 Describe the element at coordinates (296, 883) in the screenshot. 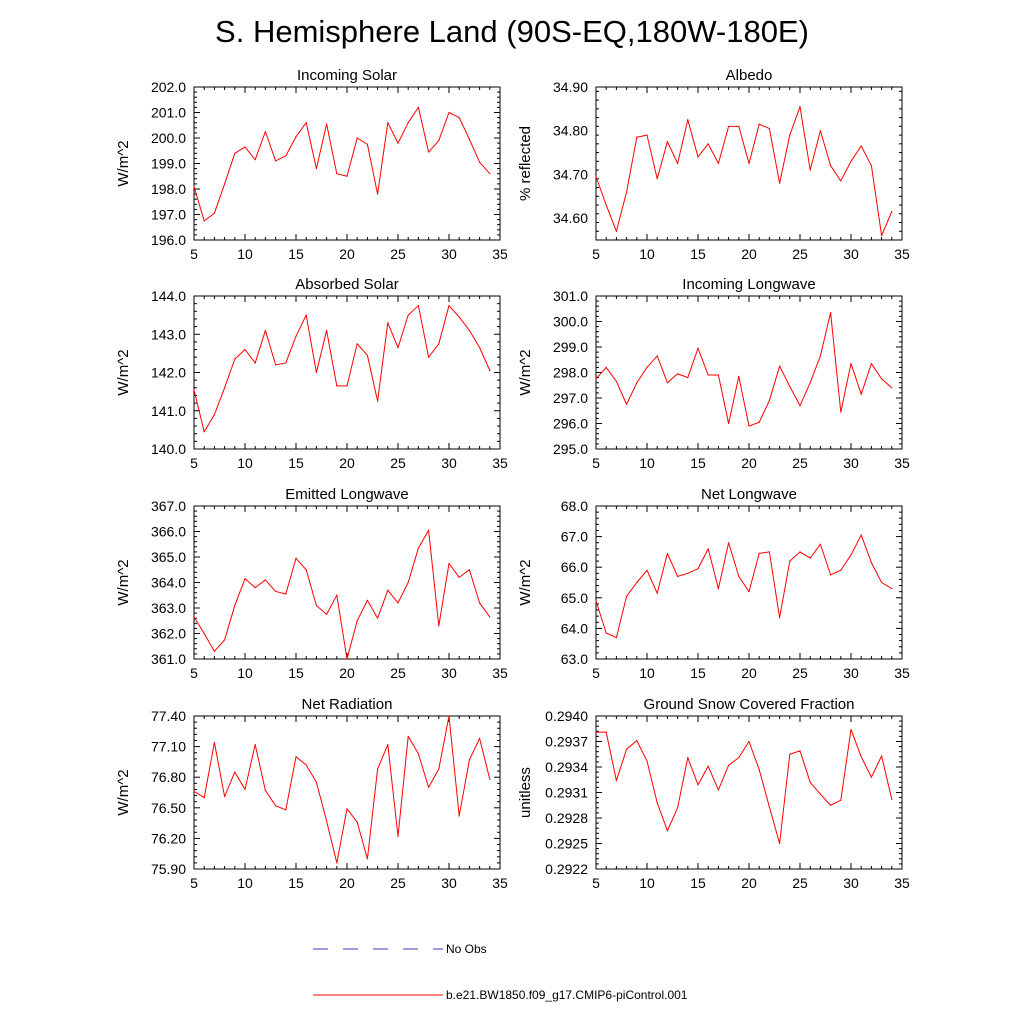

I see `x-tick-label: 15` at that location.